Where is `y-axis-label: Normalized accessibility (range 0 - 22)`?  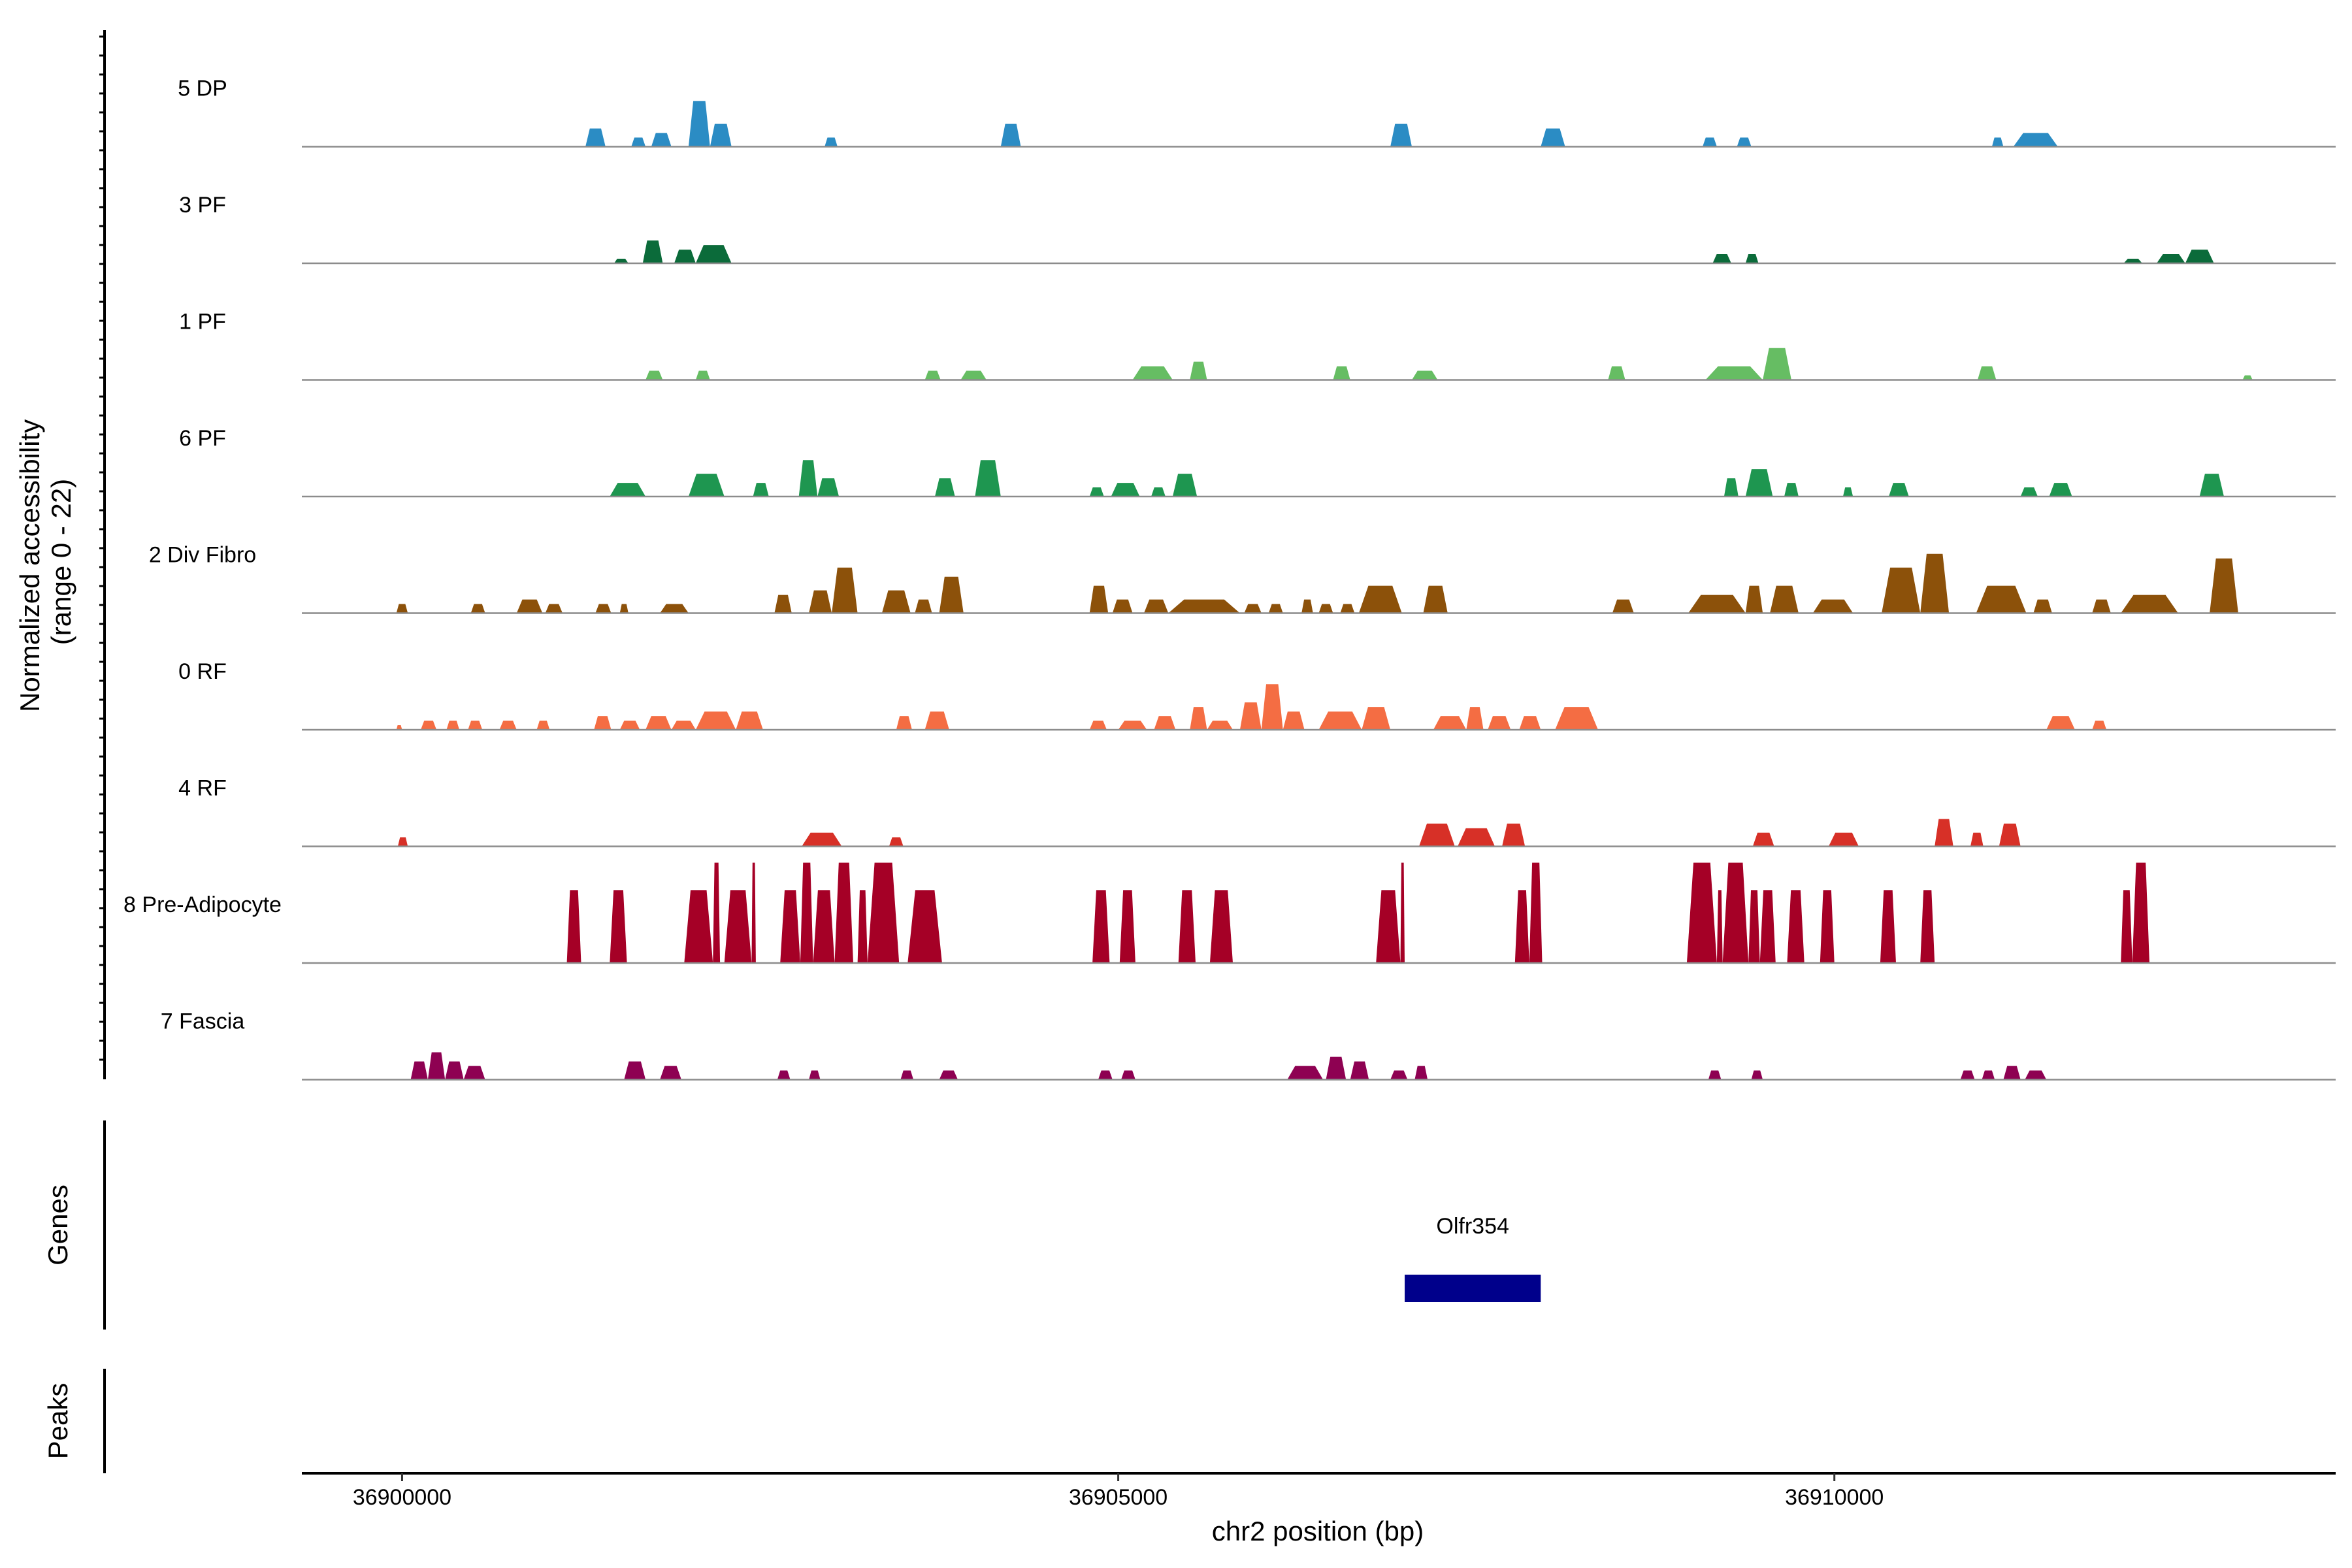
y-axis-label: Normalized accessibility (range 0 - 22) is located at coordinates (45, 562).